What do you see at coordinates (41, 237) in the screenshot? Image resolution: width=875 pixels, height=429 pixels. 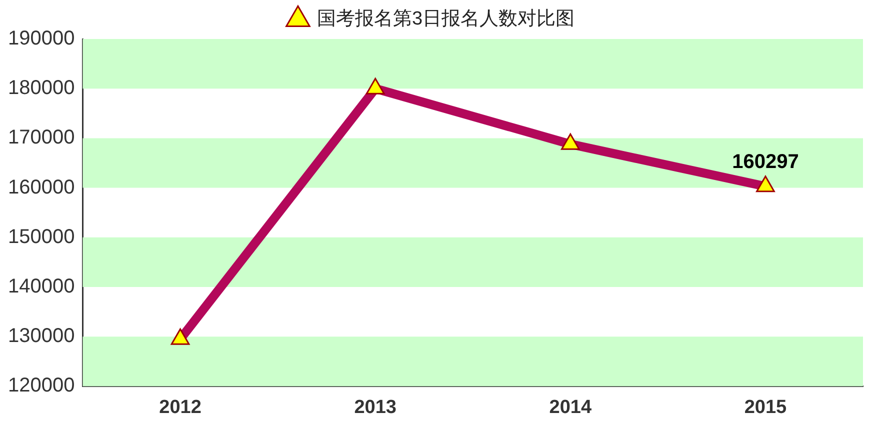 I see `y-tick-label: 150000` at bounding box center [41, 237].